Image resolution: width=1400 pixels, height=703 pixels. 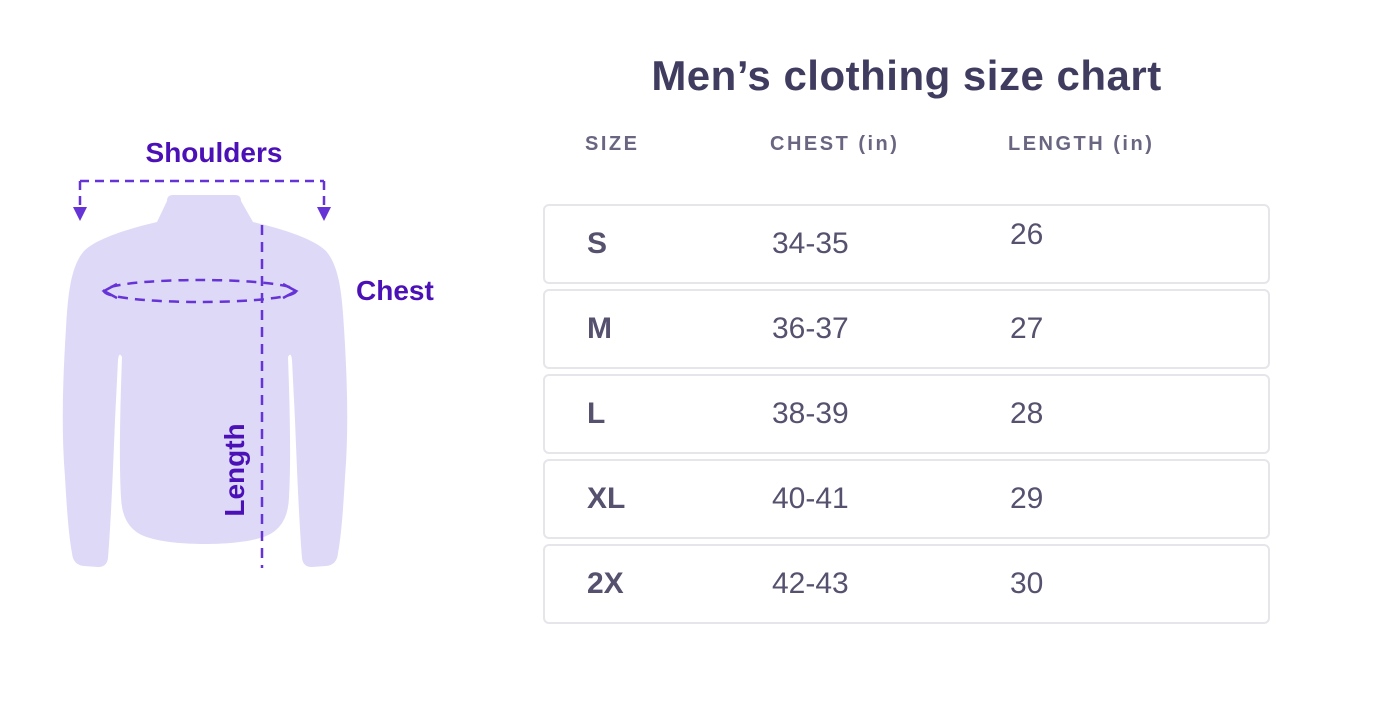 I want to click on size-cell: L, so click(x=596, y=413).